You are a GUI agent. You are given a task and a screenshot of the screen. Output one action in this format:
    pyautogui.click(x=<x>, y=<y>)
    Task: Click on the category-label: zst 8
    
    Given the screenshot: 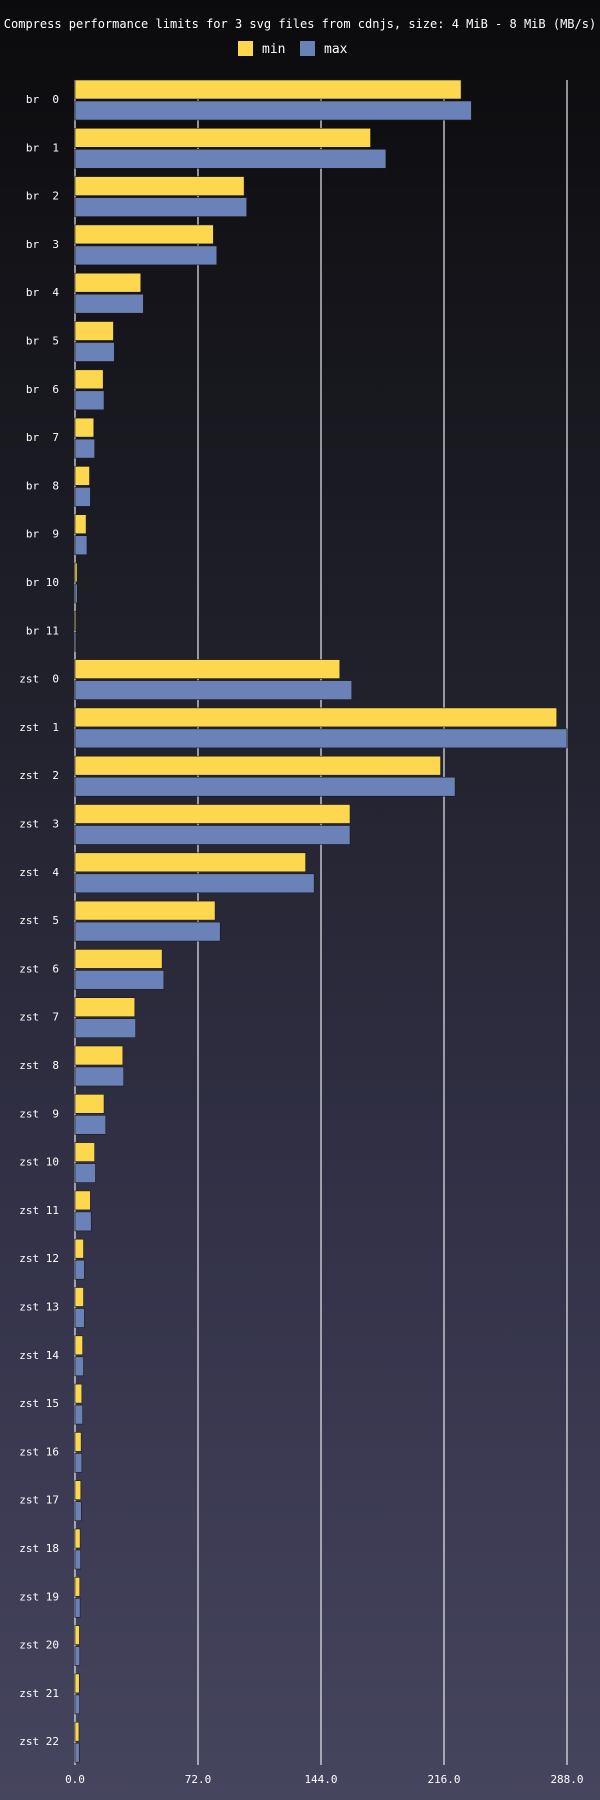 What is the action you would take?
    pyautogui.click(x=39, y=1065)
    